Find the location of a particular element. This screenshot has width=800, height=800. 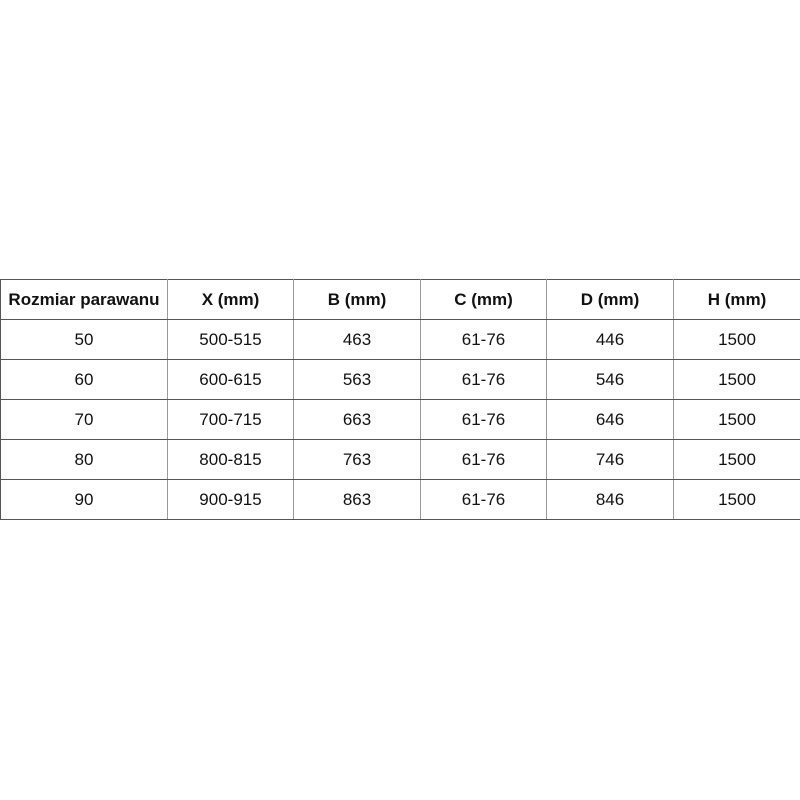

table-cell: 90 is located at coordinates (84, 499).